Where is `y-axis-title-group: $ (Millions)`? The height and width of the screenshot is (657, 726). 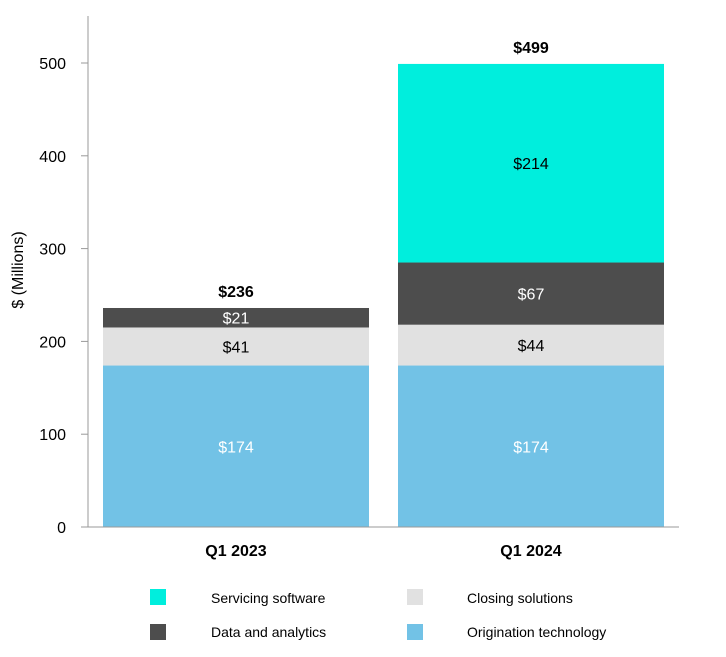 y-axis-title-group: $ (Millions) is located at coordinates (18, 269).